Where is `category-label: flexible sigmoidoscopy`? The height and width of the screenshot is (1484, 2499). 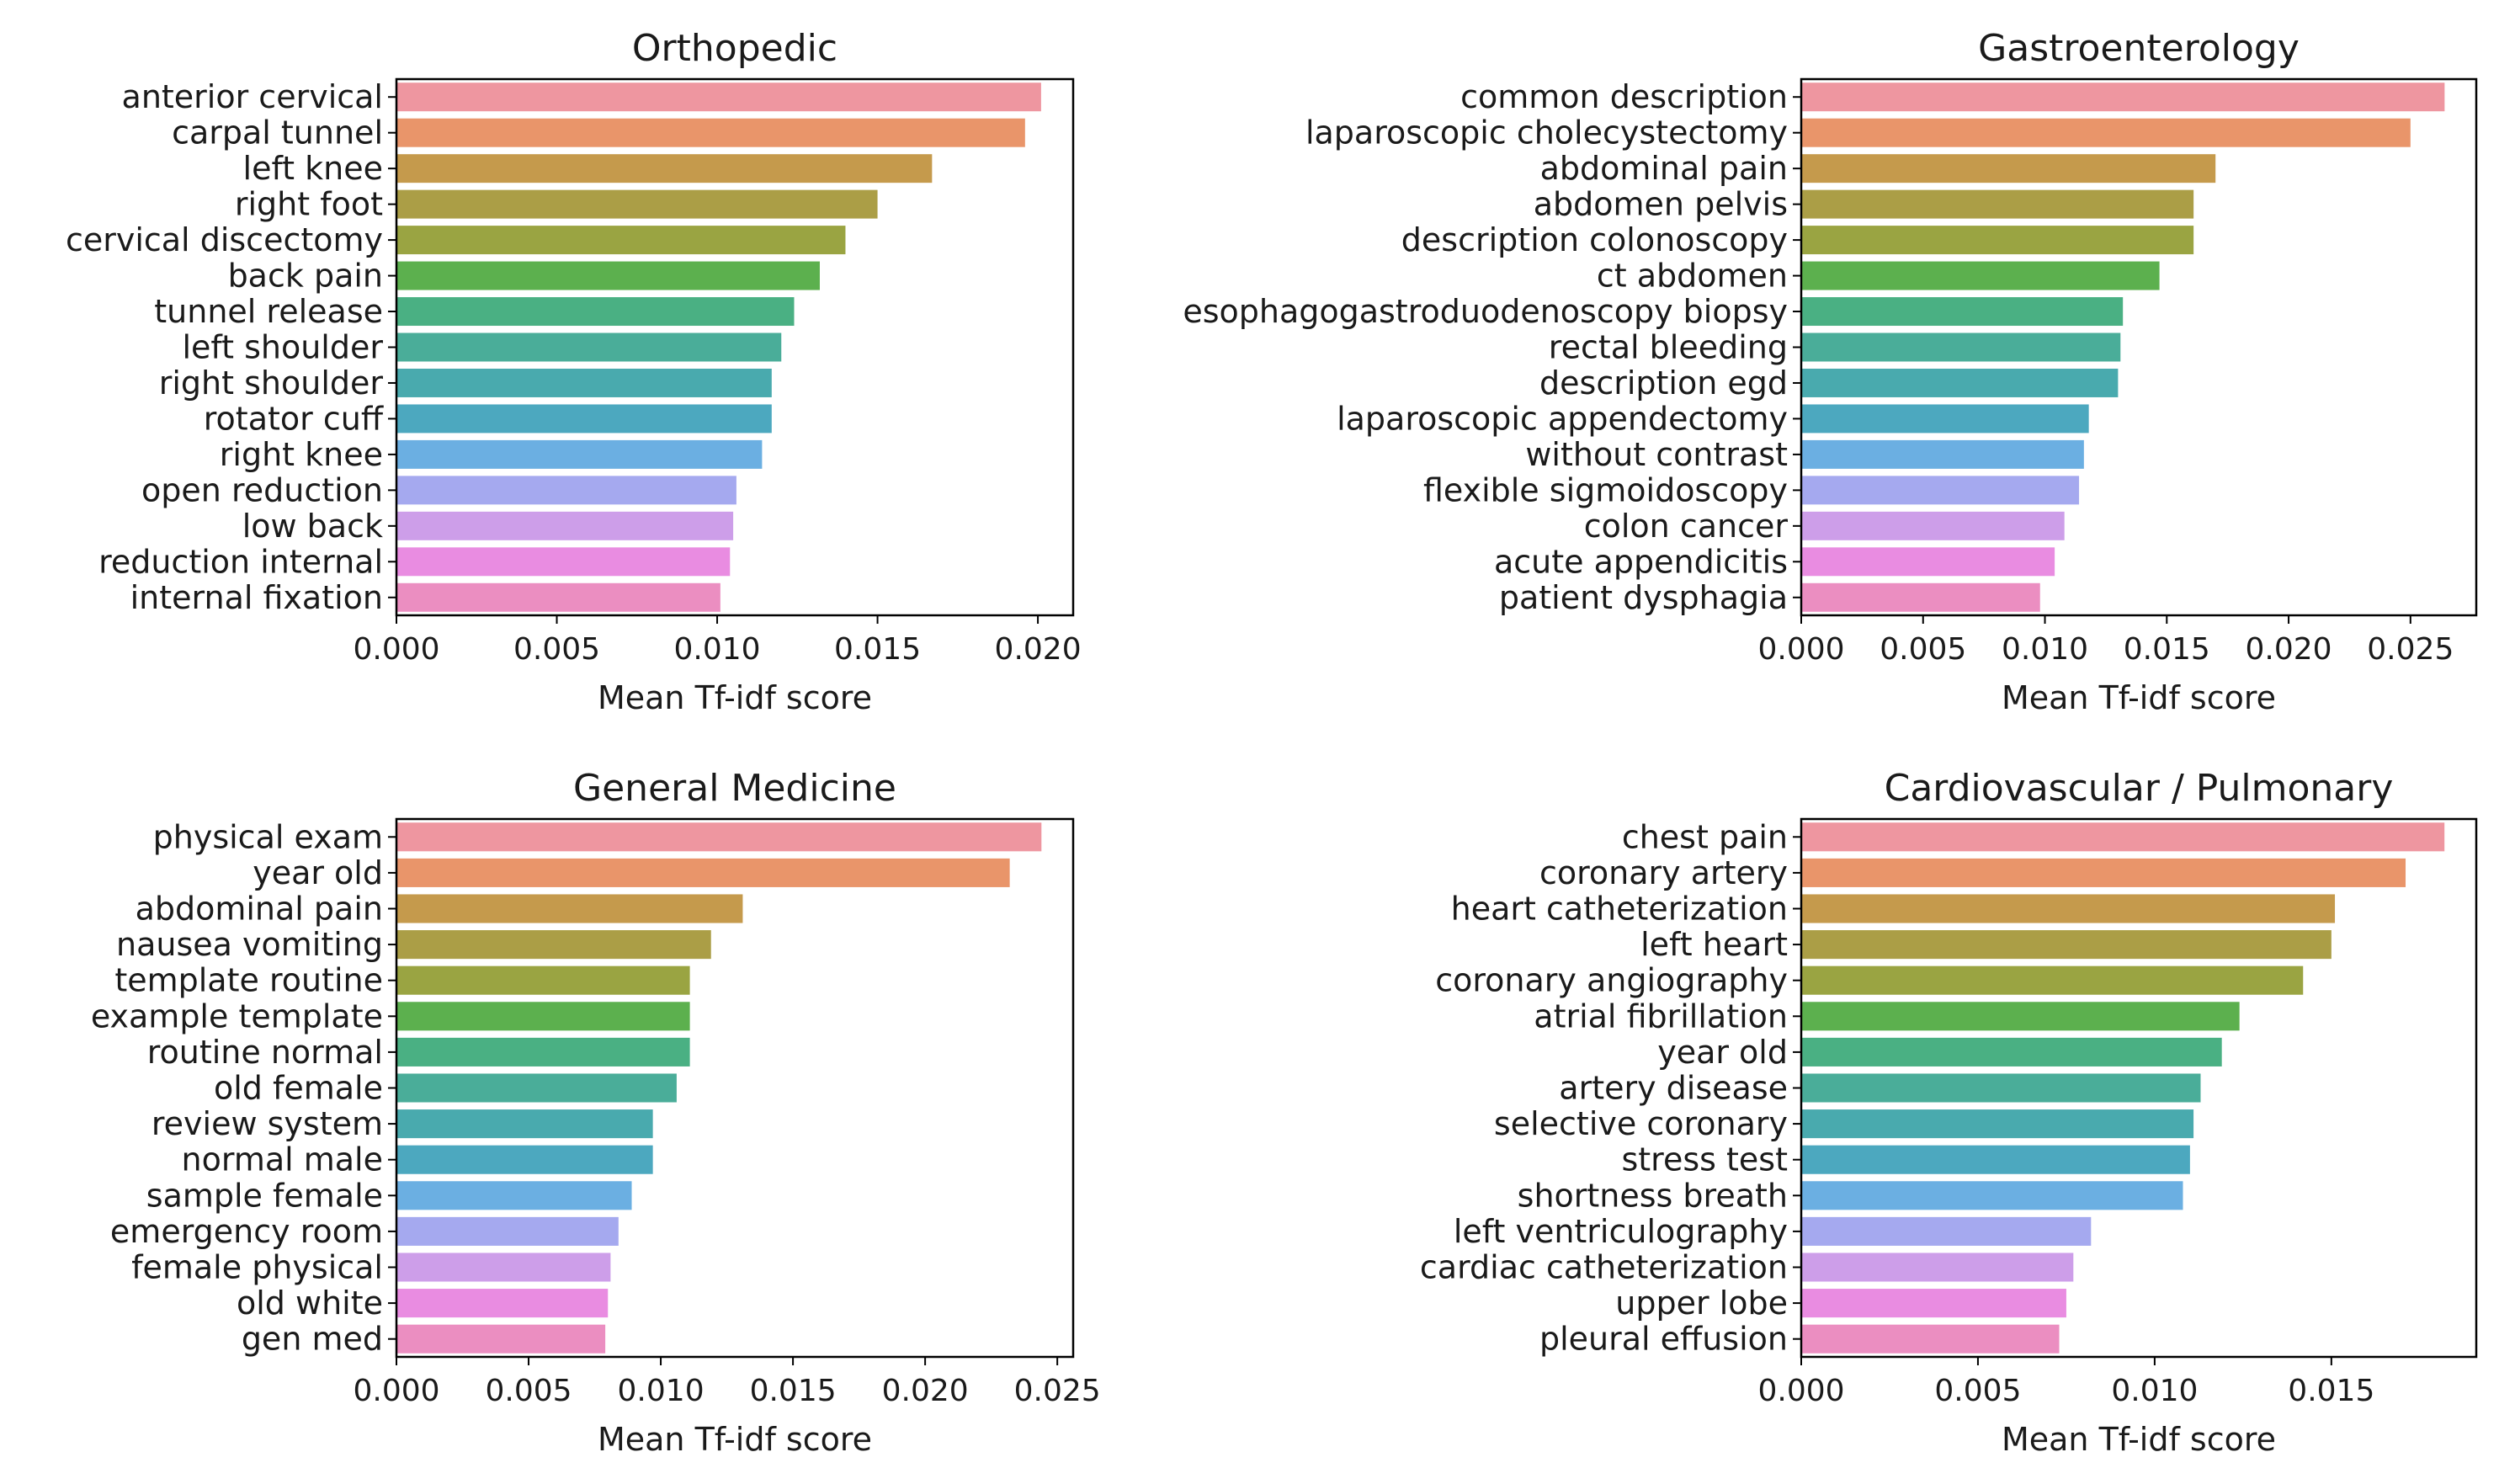 category-label: flexible sigmoidoscopy is located at coordinates (1605, 489).